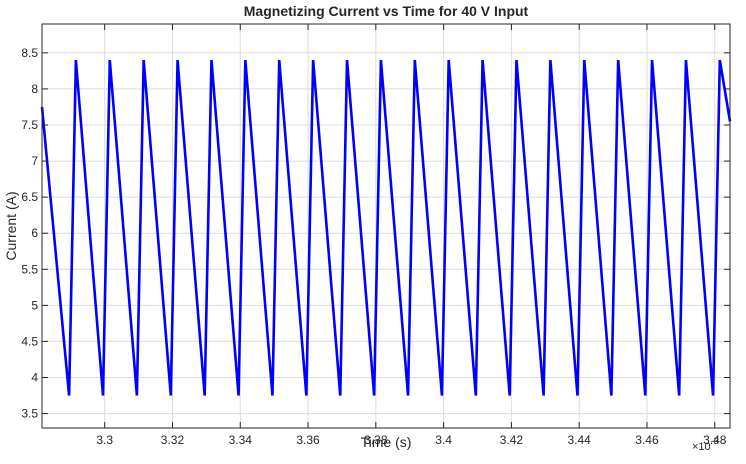 This screenshot has height=464, width=746. I want to click on x-tick-label: 3.44, so click(580, 440).